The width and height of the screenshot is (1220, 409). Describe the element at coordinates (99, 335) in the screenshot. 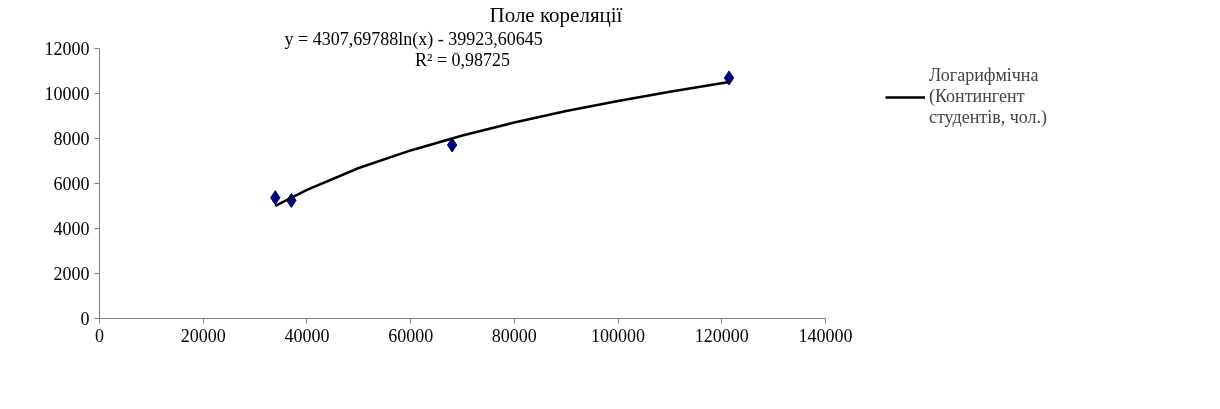

I see `x-tick-label: 0` at that location.